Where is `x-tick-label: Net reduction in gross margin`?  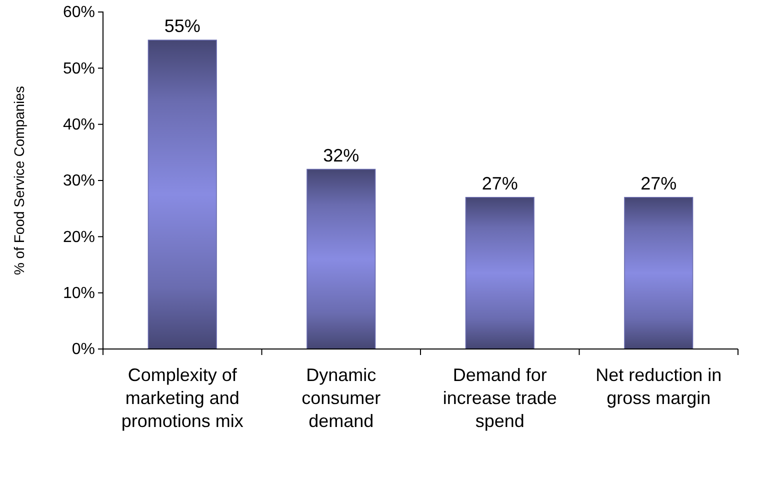 x-tick-label: Net reduction in gross margin is located at coordinates (659, 386).